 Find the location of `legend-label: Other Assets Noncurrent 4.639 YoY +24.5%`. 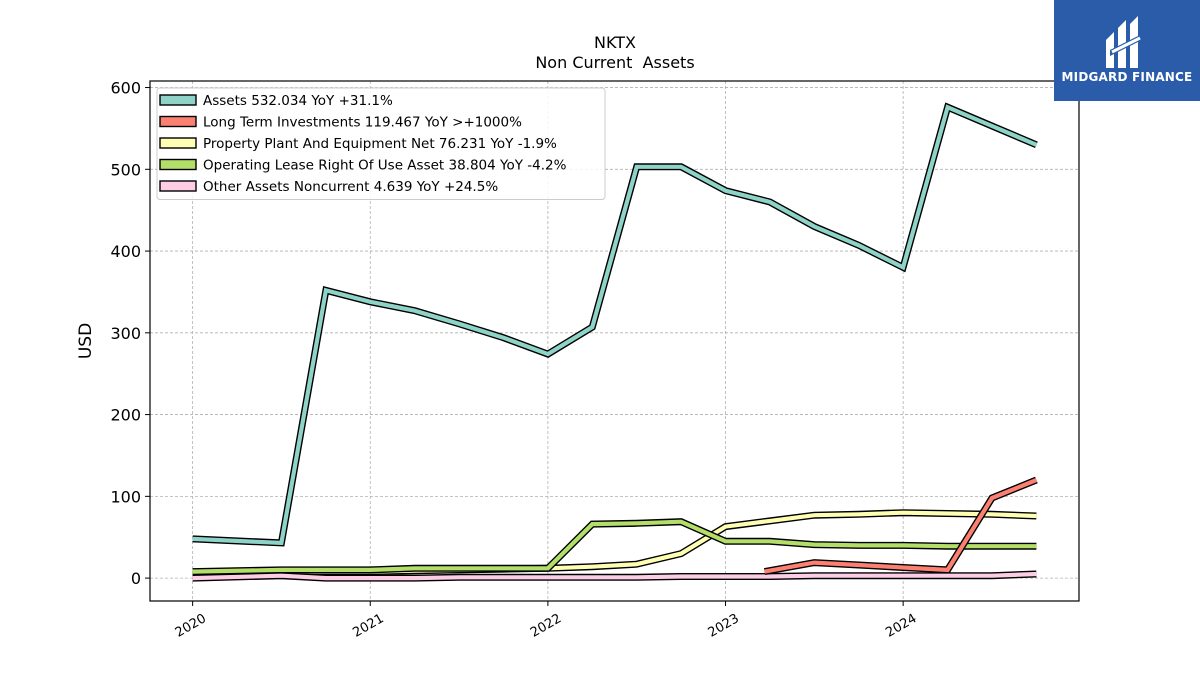

legend-label: Other Assets Noncurrent 4.639 YoY +24.5% is located at coordinates (350, 187).